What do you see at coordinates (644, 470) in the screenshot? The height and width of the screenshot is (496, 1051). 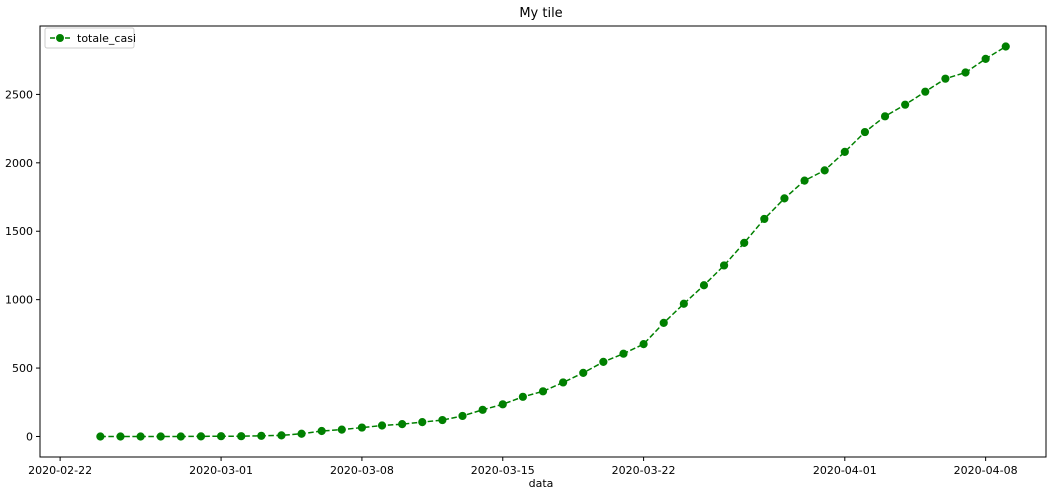 I see `x-tick-label: 2020-03-22` at bounding box center [644, 470].